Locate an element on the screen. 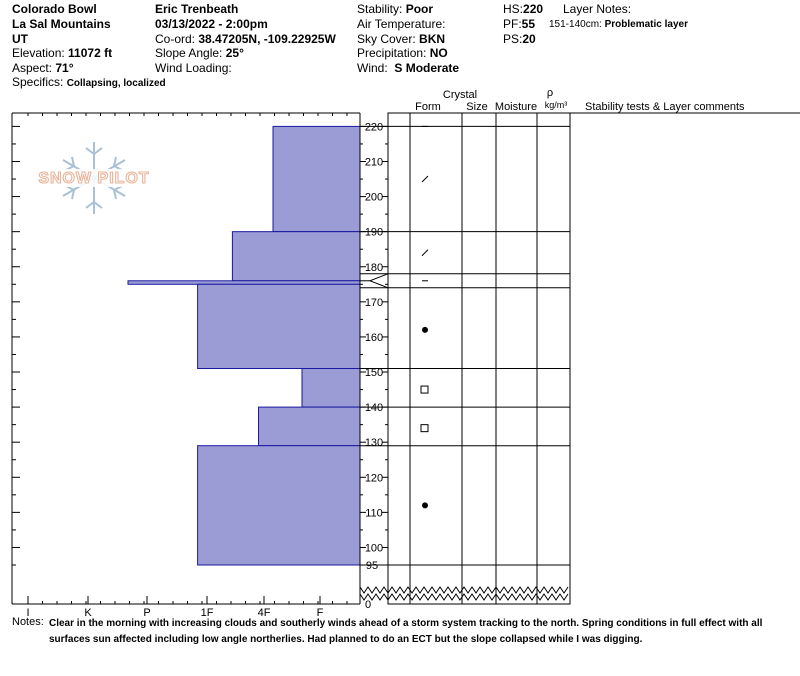  hardness-tick-label: 1F is located at coordinates (207, 613).